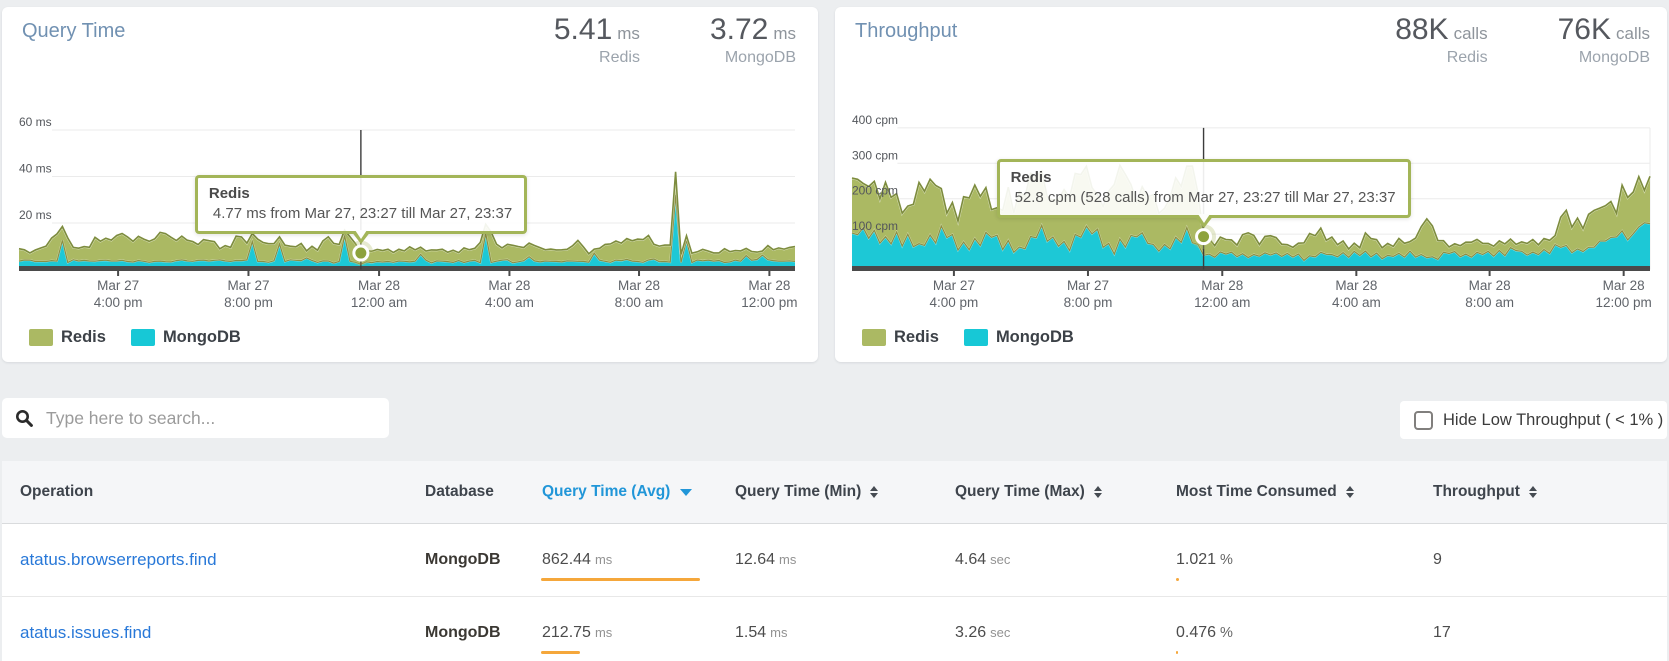 This screenshot has width=1669, height=661. Describe the element at coordinates (603, 559) in the screenshot. I see `query-time-avg-unit: ms` at that location.